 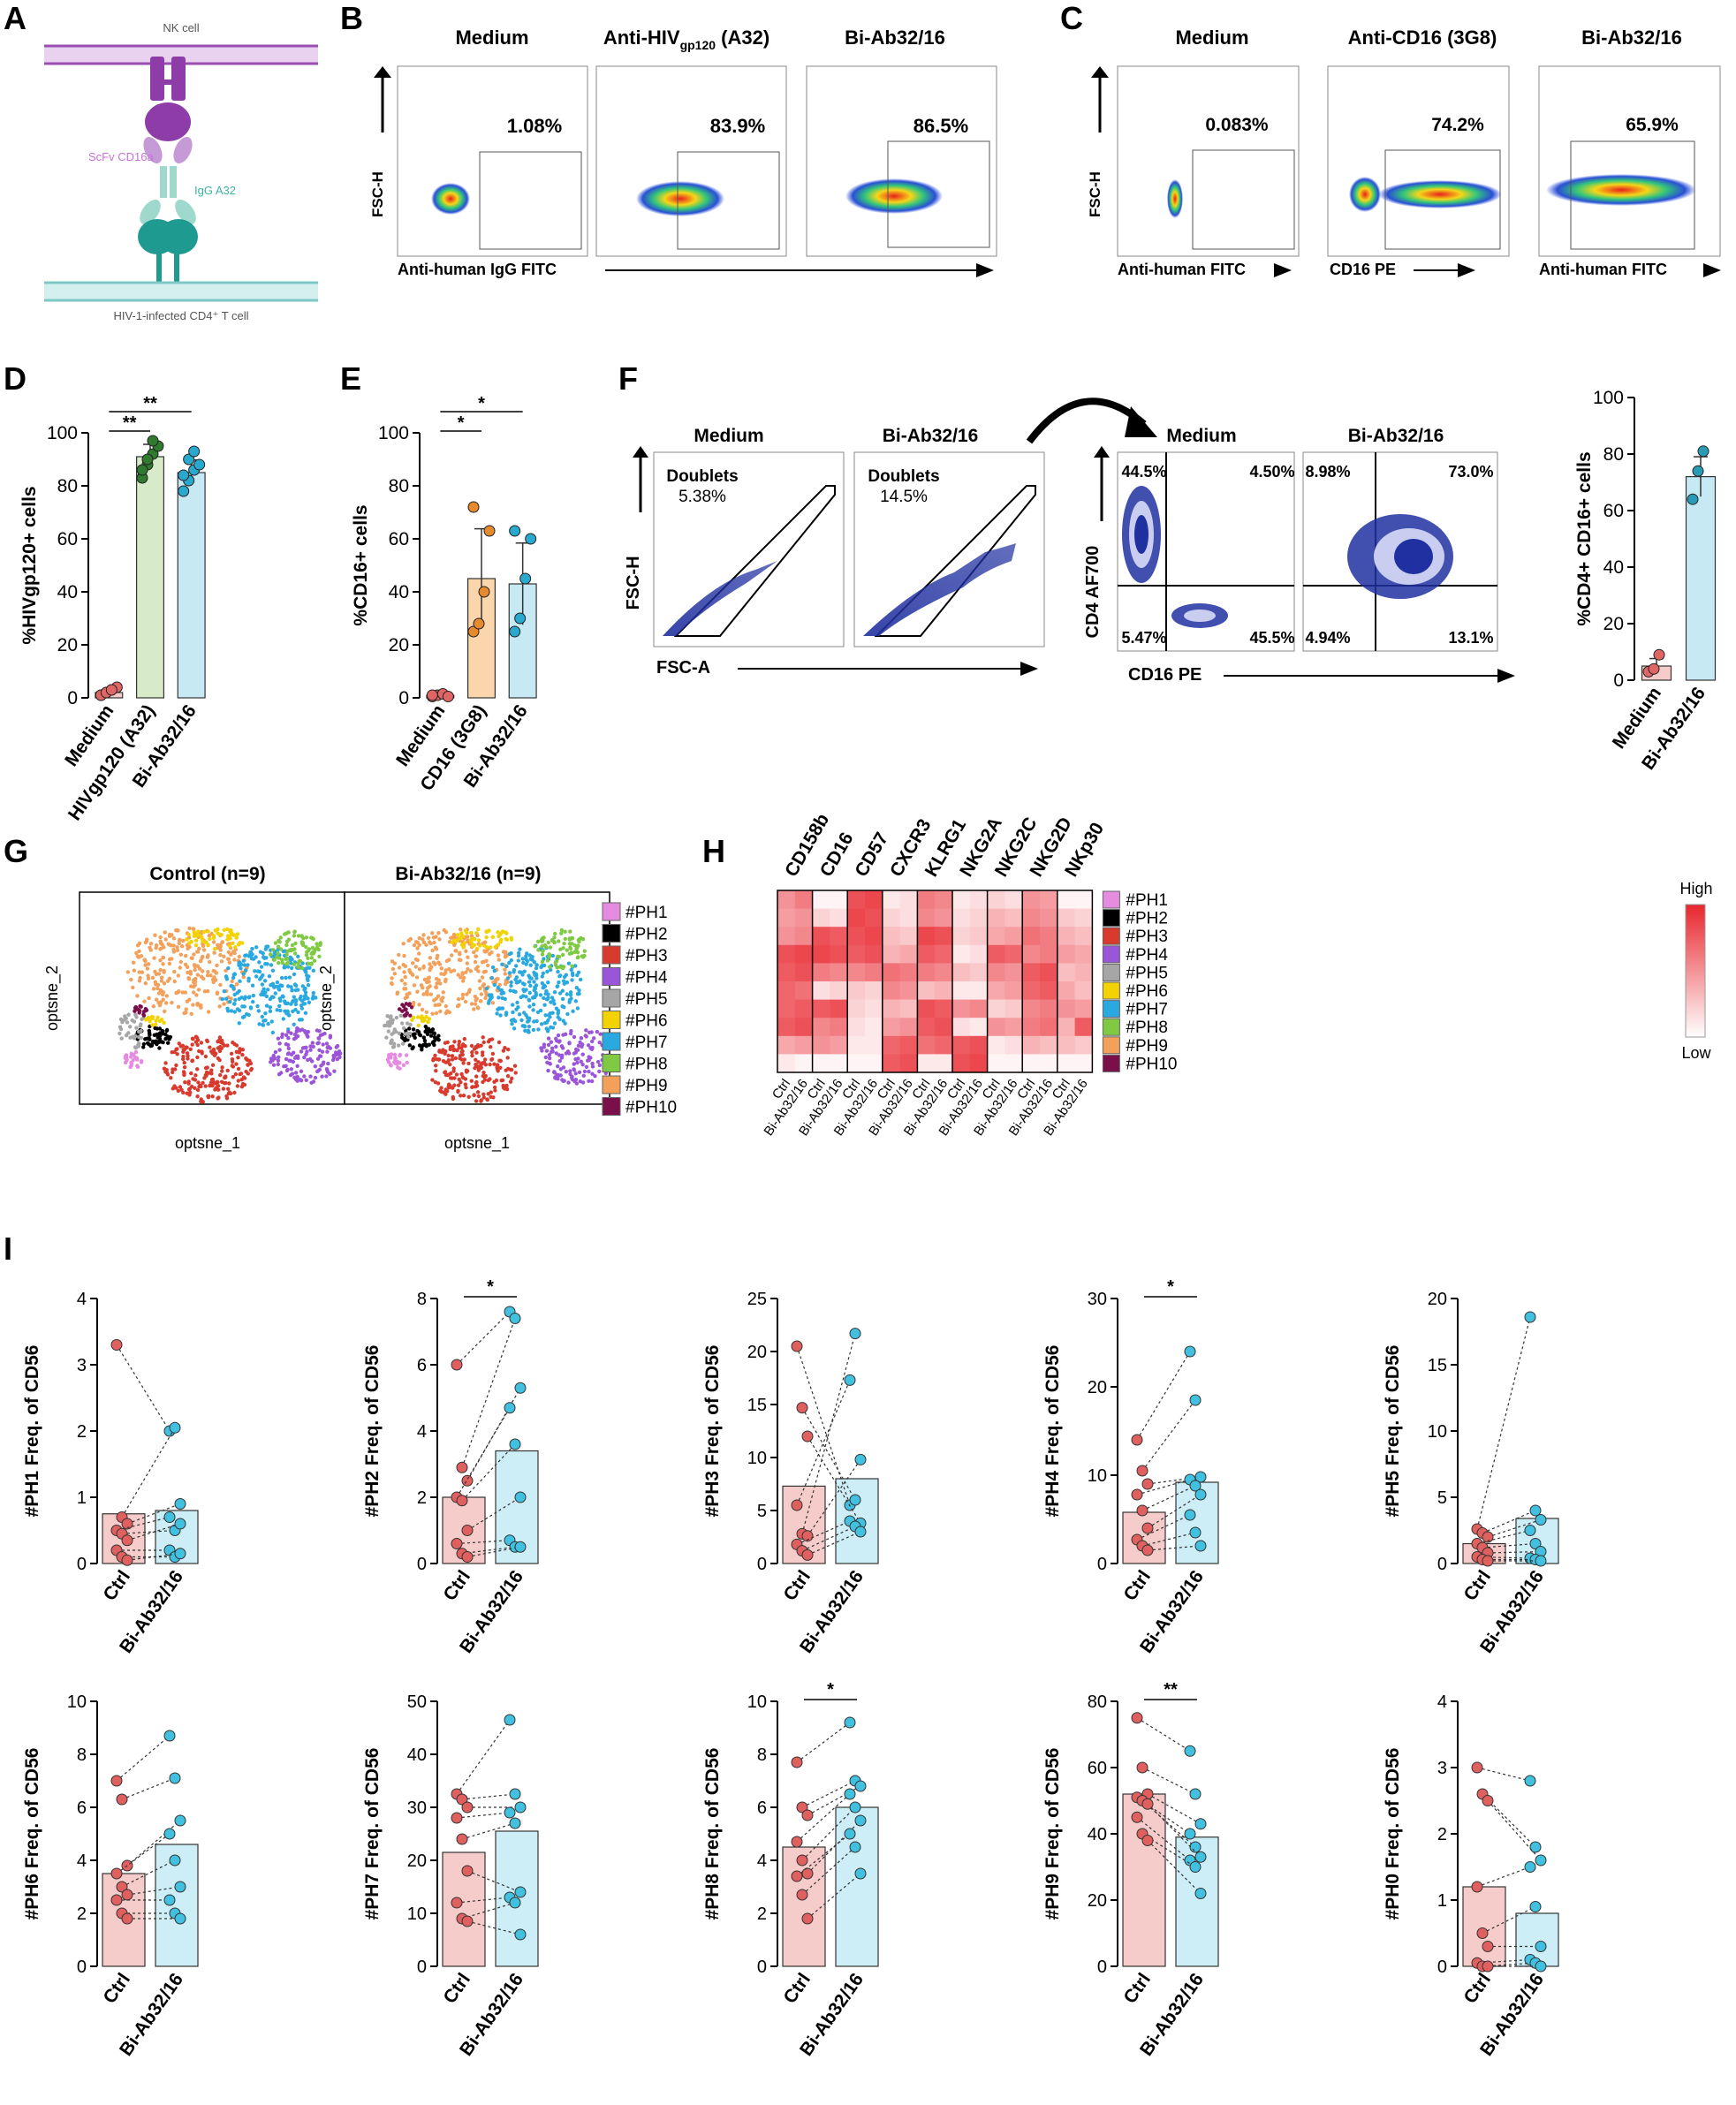 What do you see at coordinates (1466, 270) in the screenshot?
I see `x-axis-arrowhead` at bounding box center [1466, 270].